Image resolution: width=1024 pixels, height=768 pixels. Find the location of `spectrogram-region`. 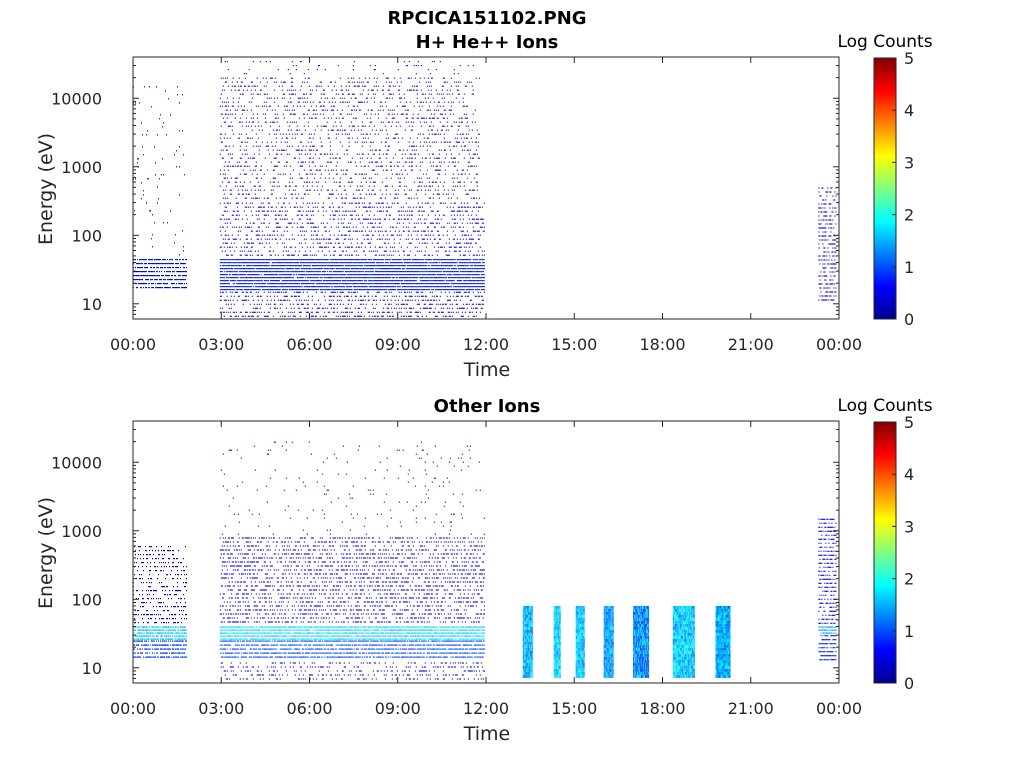

spectrogram-region is located at coordinates (352, 229).